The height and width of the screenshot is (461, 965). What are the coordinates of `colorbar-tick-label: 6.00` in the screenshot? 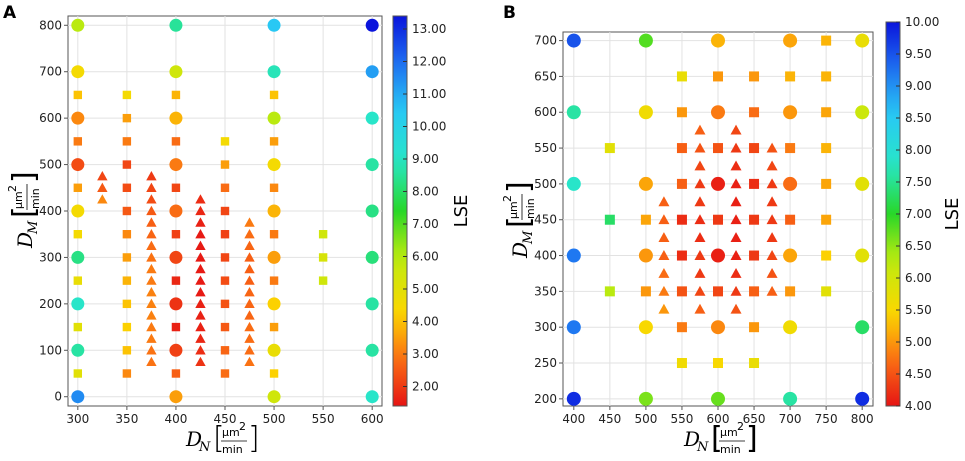 It's located at (918, 278).